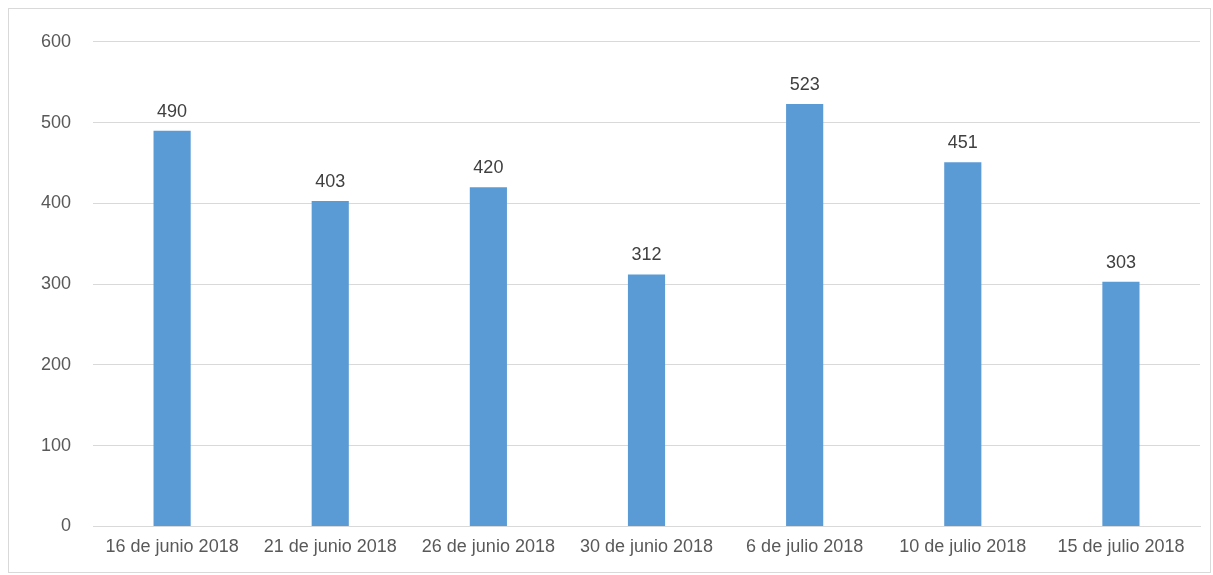 Image resolution: width=1213 pixels, height=575 pixels. What do you see at coordinates (56, 121) in the screenshot?
I see `y-tick-label: 500` at bounding box center [56, 121].